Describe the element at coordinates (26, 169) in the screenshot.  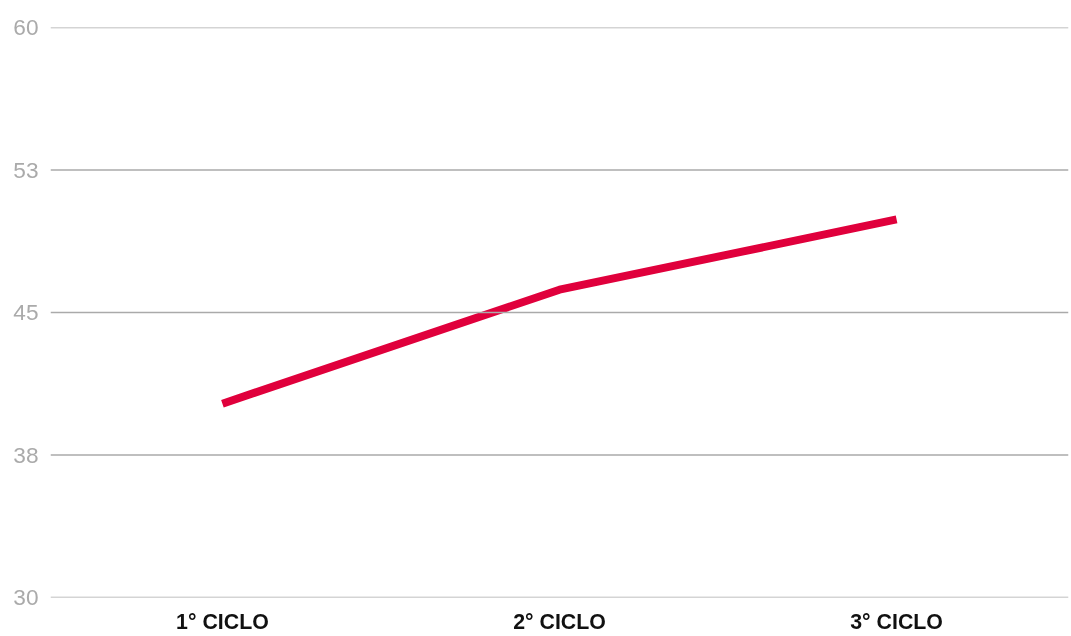
I see `y-tick-label: 53` at that location.